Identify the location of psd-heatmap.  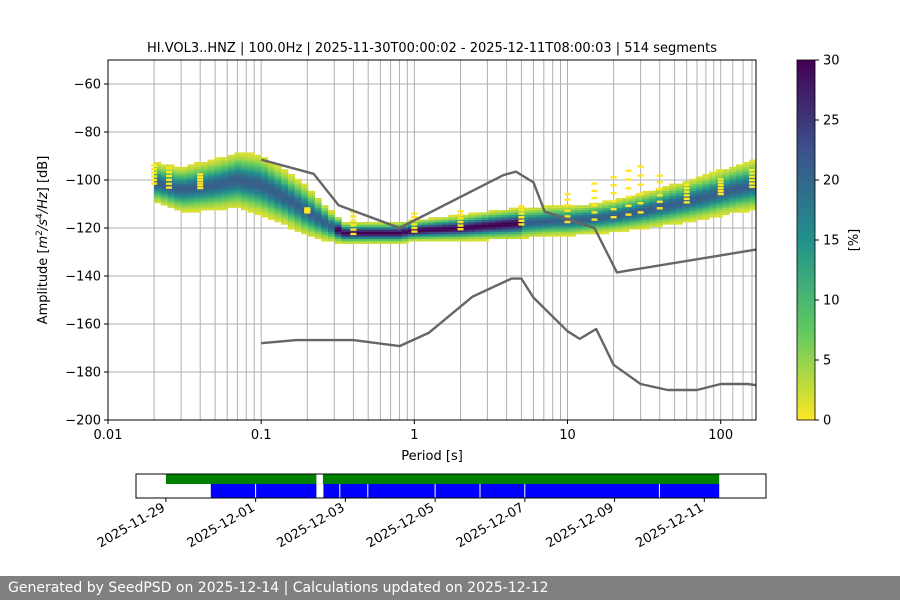
(454, 198).